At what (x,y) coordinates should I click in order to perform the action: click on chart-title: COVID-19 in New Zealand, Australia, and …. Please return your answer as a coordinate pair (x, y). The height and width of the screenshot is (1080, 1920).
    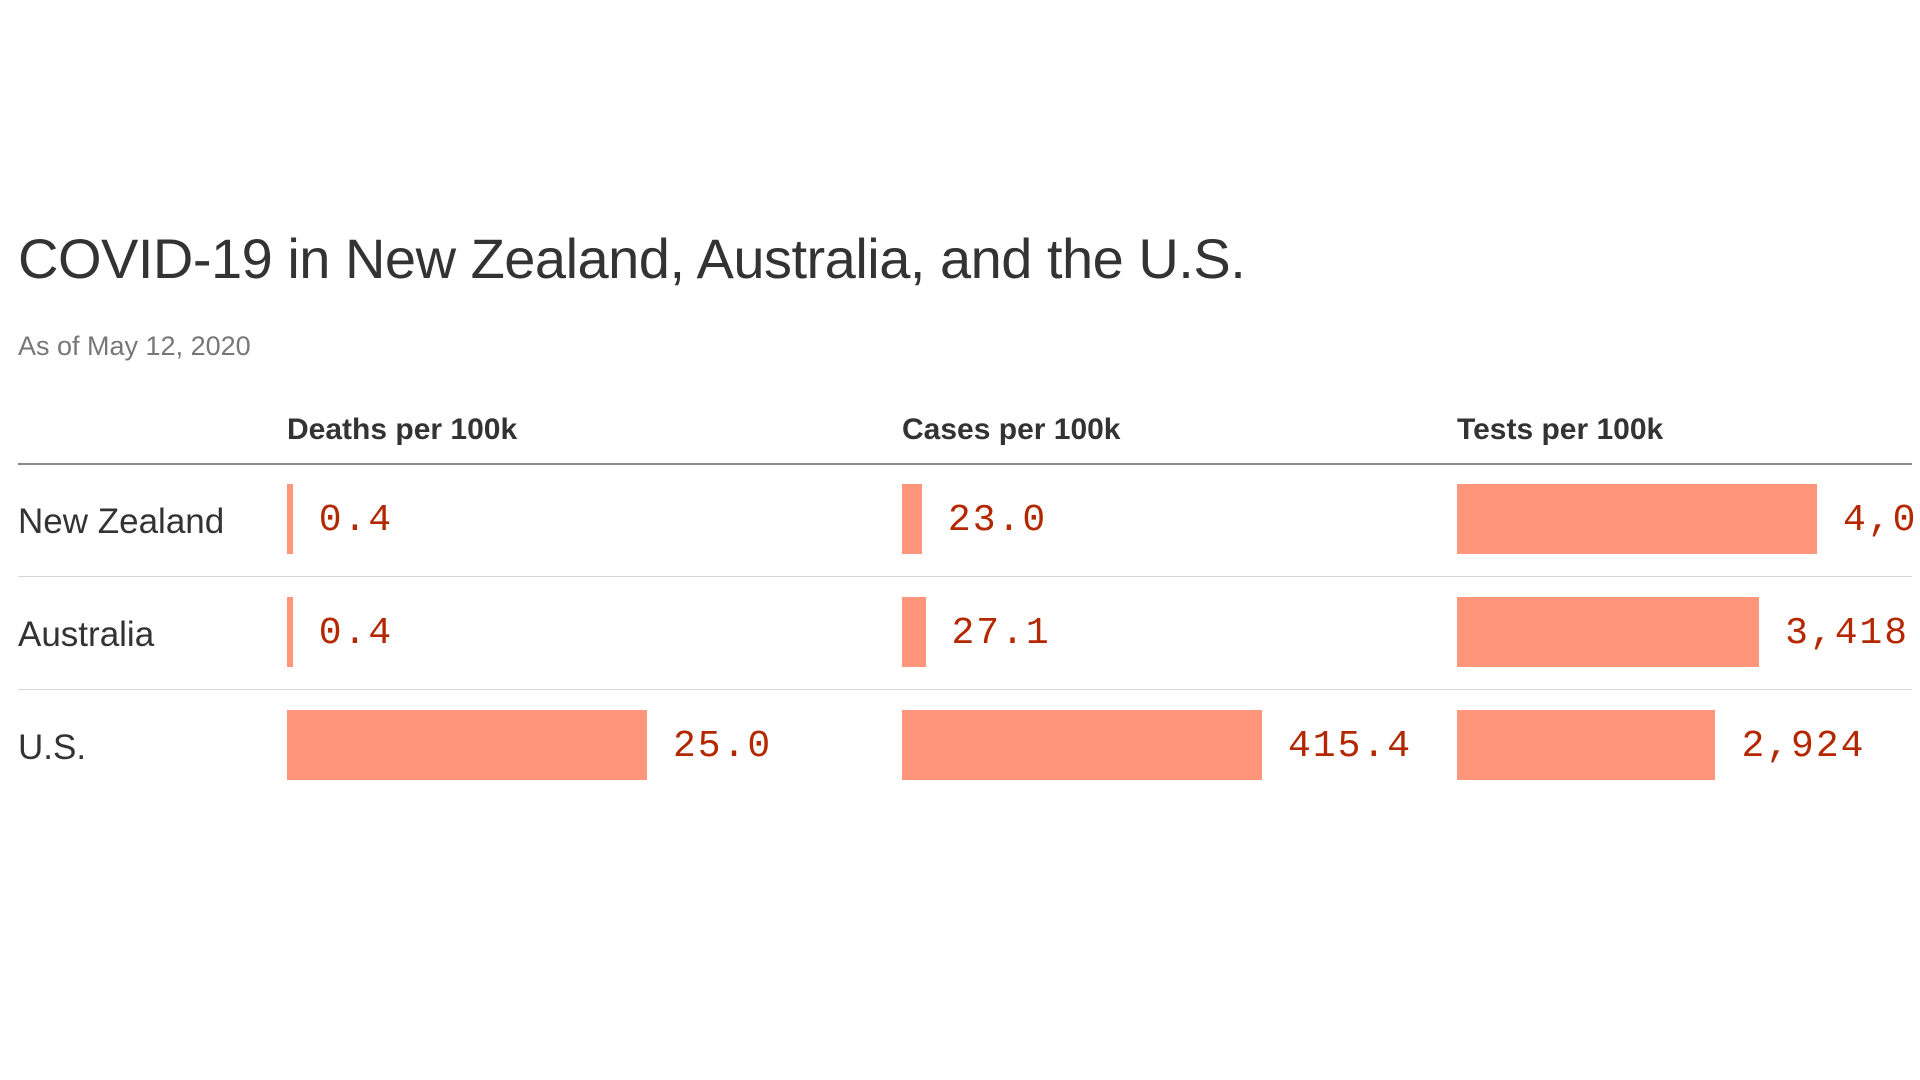
    Looking at the image, I should click on (632, 258).